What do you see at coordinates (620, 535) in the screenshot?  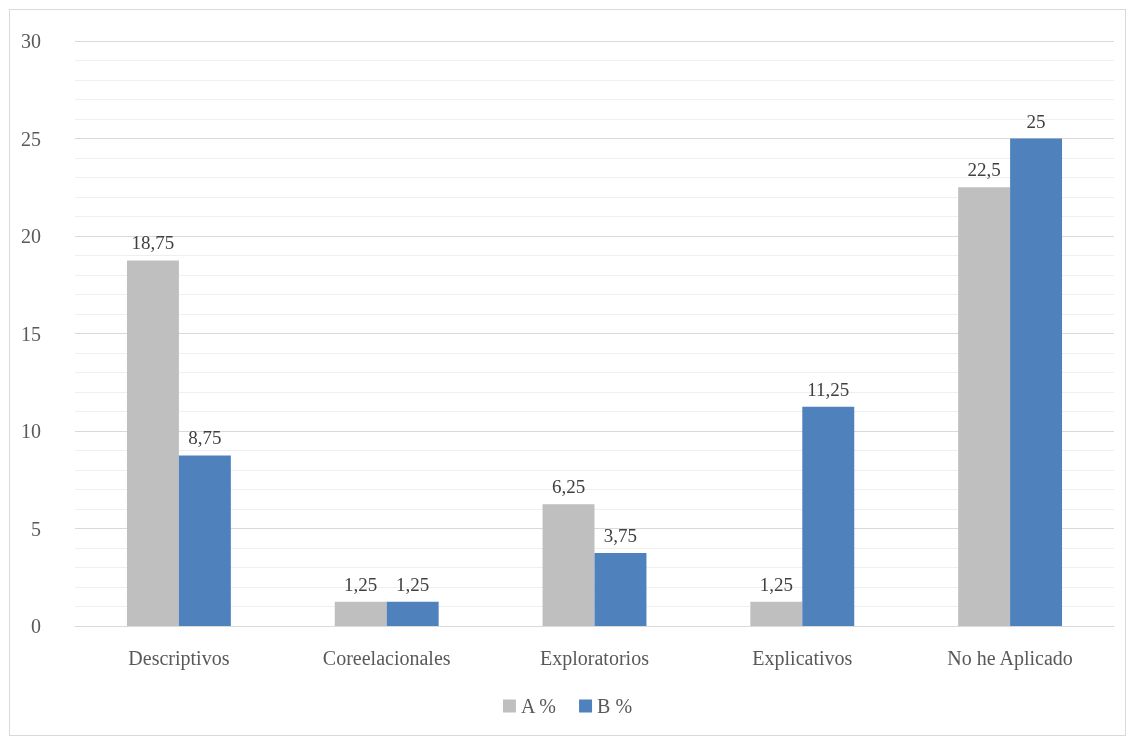 I see `data-label: 3,75` at bounding box center [620, 535].